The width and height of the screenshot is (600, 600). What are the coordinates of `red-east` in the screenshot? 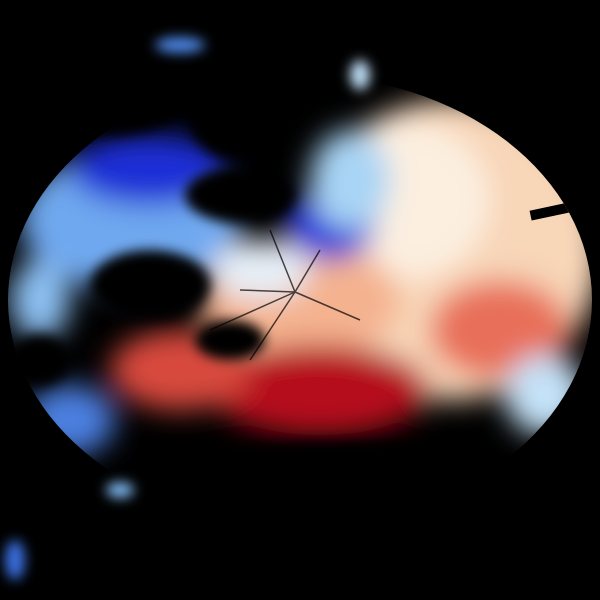 It's located at (500, 330).